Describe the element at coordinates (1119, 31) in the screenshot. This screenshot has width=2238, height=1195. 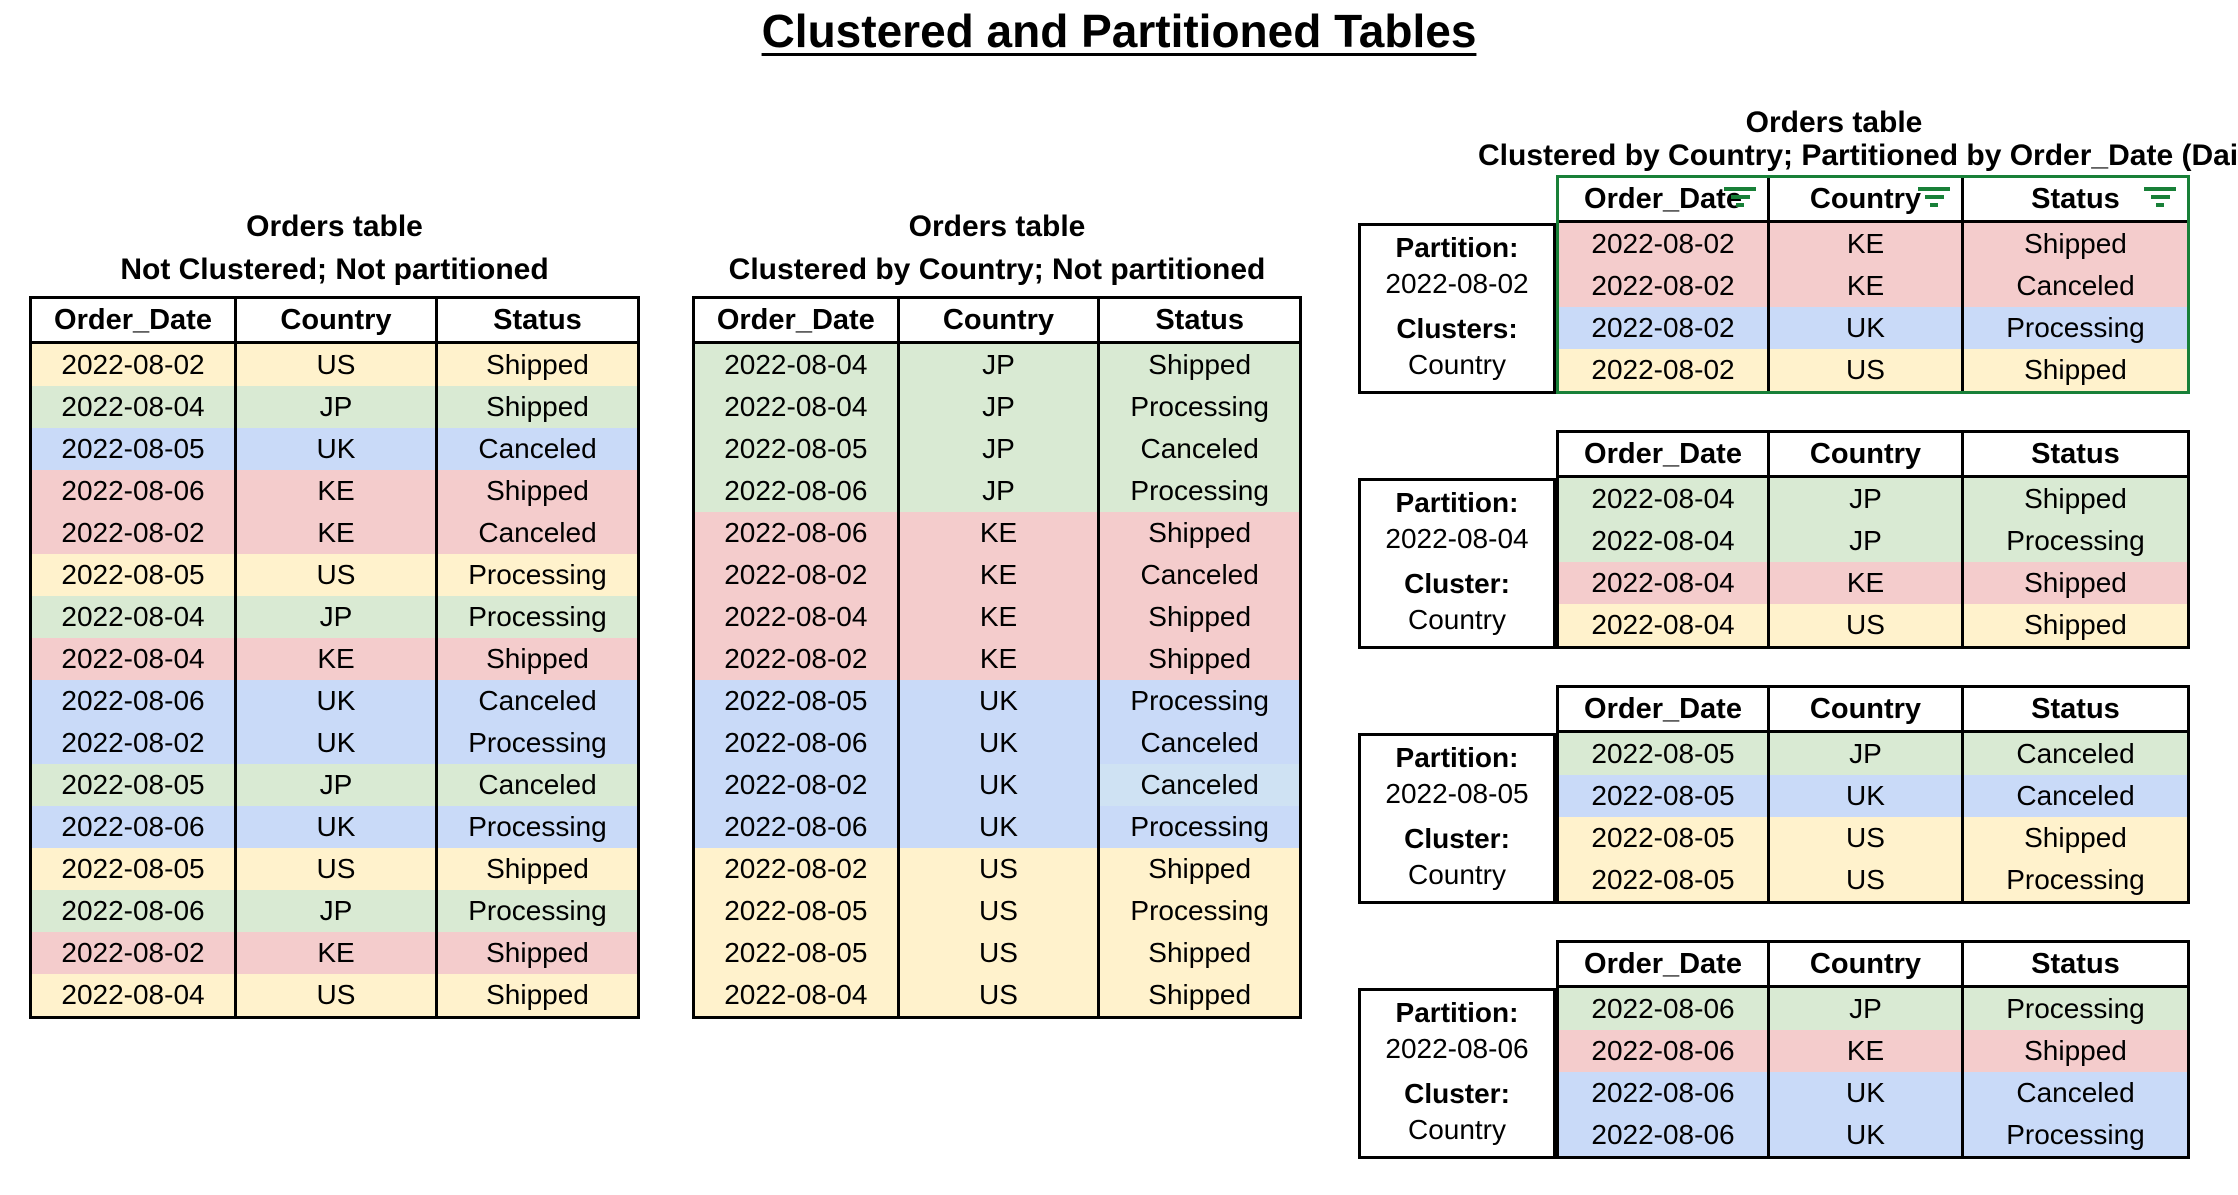
I see `main-title: Clustered and Partitioned Tables` at that location.